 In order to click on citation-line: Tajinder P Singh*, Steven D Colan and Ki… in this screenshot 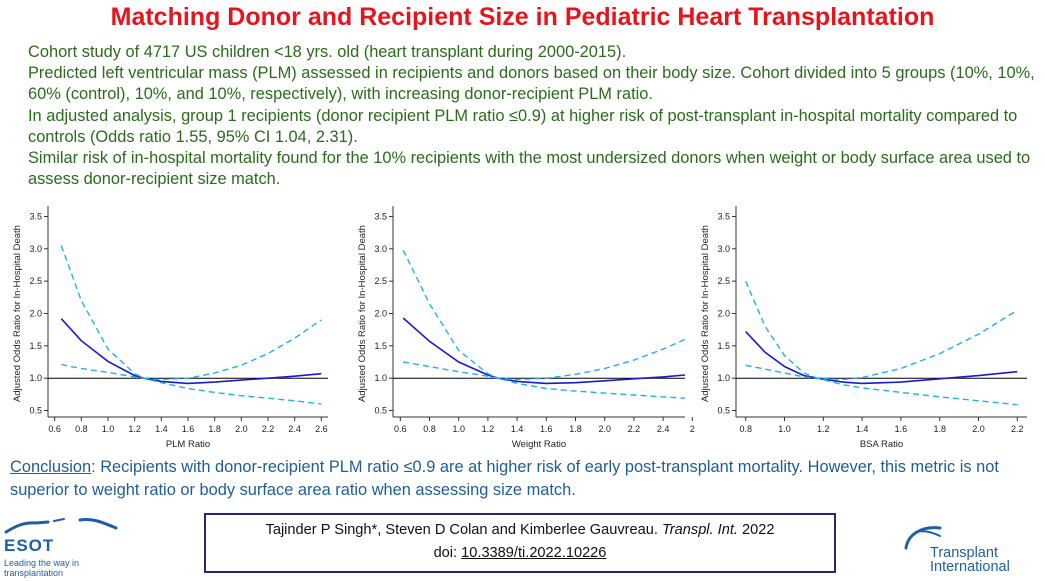, I will do `click(520, 530)`.